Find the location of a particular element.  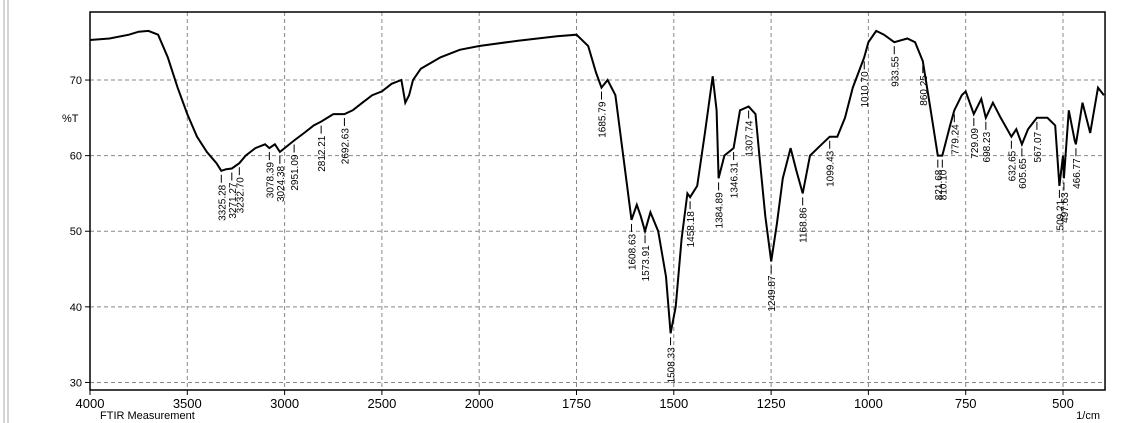

peak-label: 1573.91 is located at coordinates (646, 263).